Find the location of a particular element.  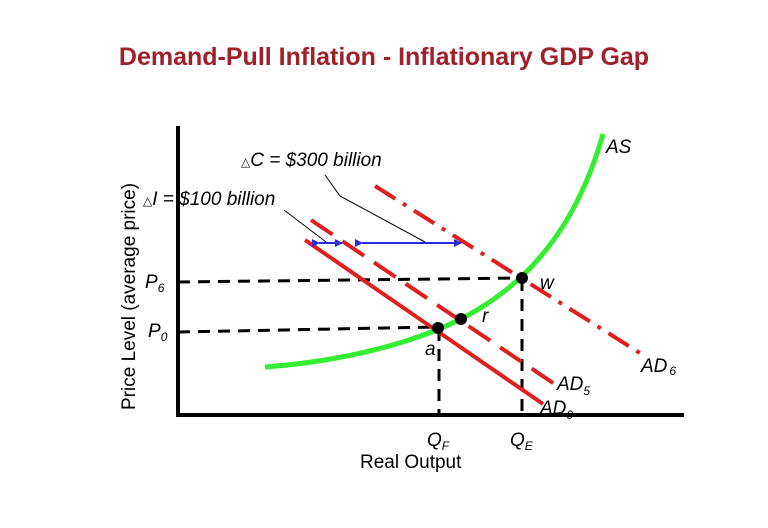

ad6-curve is located at coordinates (509, 270).